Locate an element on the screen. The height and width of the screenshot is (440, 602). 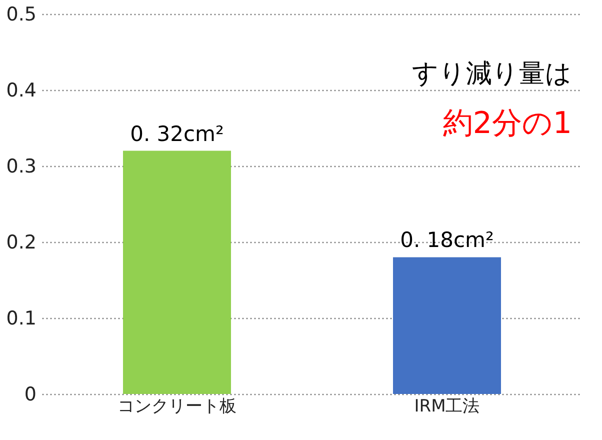
annotation: すり減り量は is located at coordinates (492, 74).